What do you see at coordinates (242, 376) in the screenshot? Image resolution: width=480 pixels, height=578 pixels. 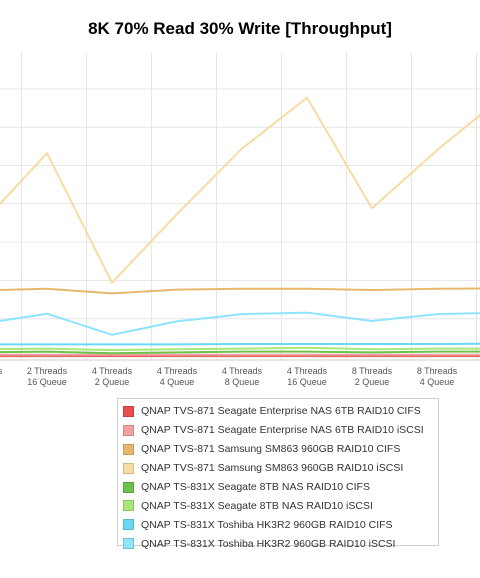 I see `x-tick-label: 4 Threads 8 Queue` at bounding box center [242, 376].